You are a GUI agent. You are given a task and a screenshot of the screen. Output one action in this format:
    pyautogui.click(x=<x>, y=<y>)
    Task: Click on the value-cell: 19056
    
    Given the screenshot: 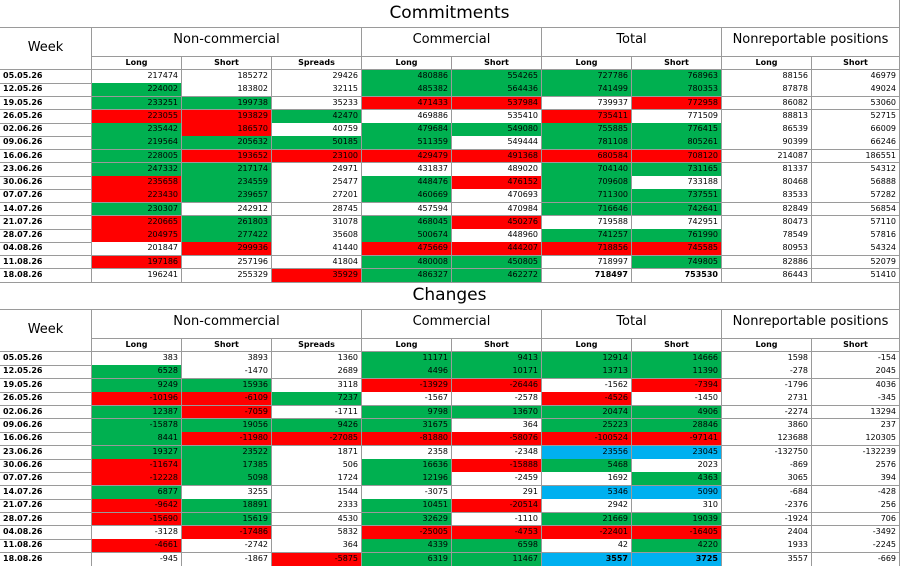 What is the action you would take?
    pyautogui.click(x=227, y=425)
    